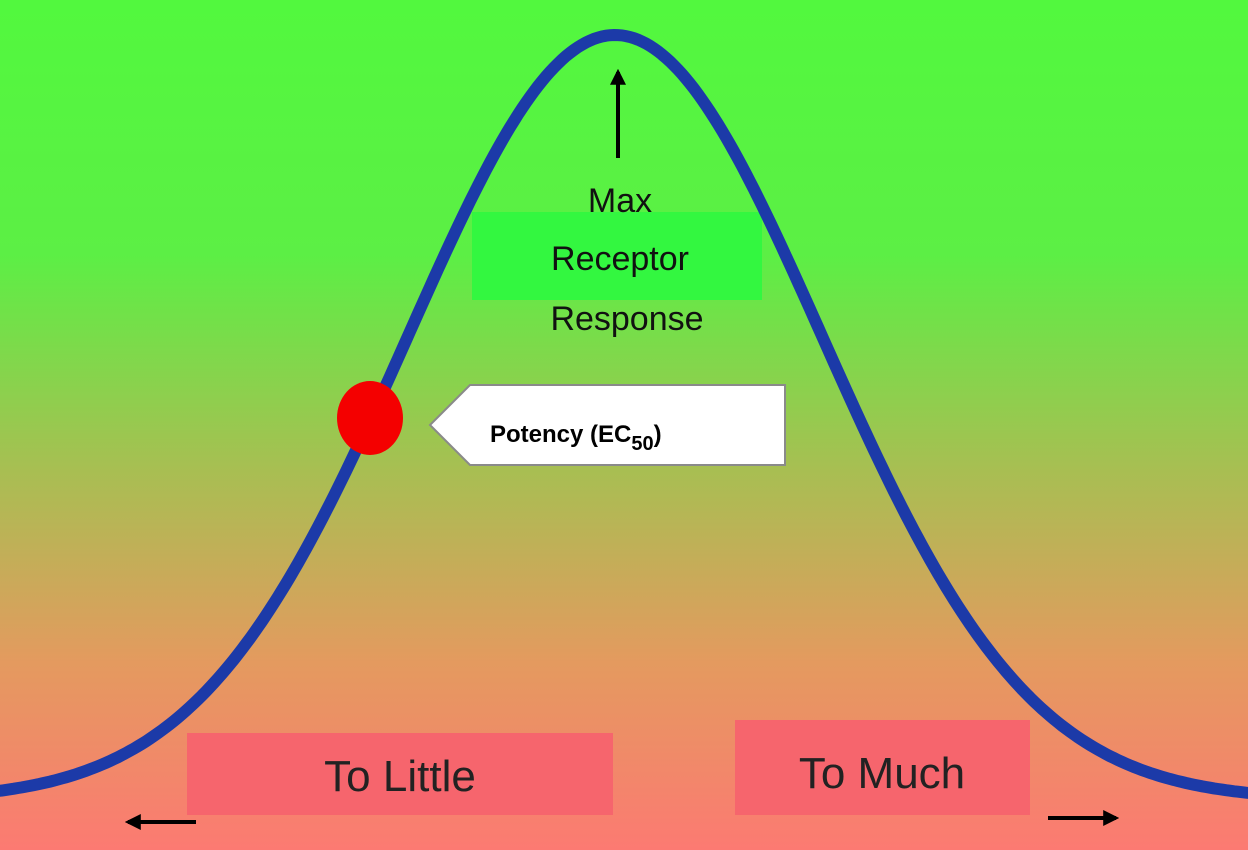 The image size is (1248, 850). I want to click on right-label-box, so click(882, 767).